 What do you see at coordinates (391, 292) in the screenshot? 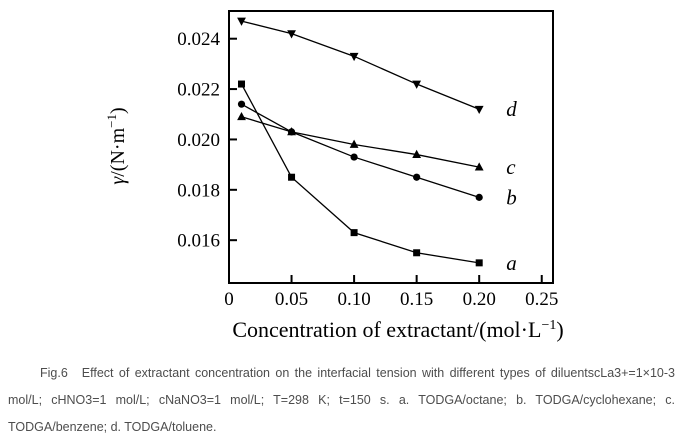
I see `x-axis: 0 0.05 0.10 0.15 0.20 0.25` at bounding box center [391, 292].